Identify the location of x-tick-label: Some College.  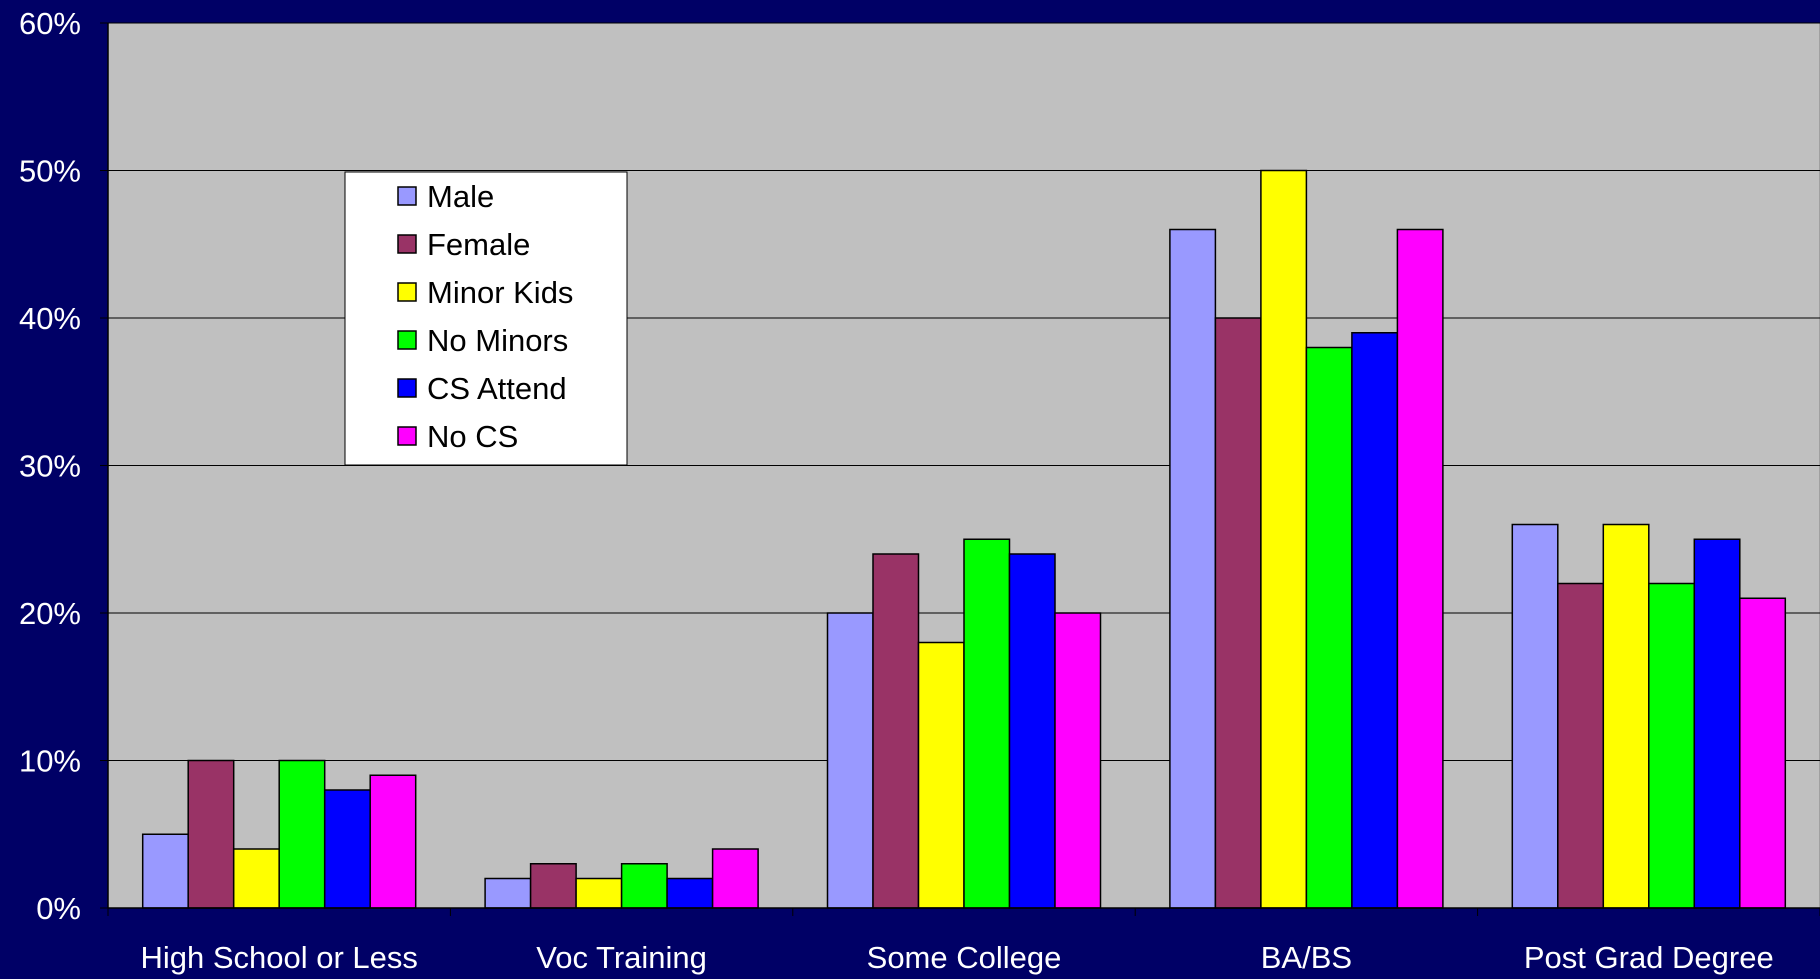
(964, 957).